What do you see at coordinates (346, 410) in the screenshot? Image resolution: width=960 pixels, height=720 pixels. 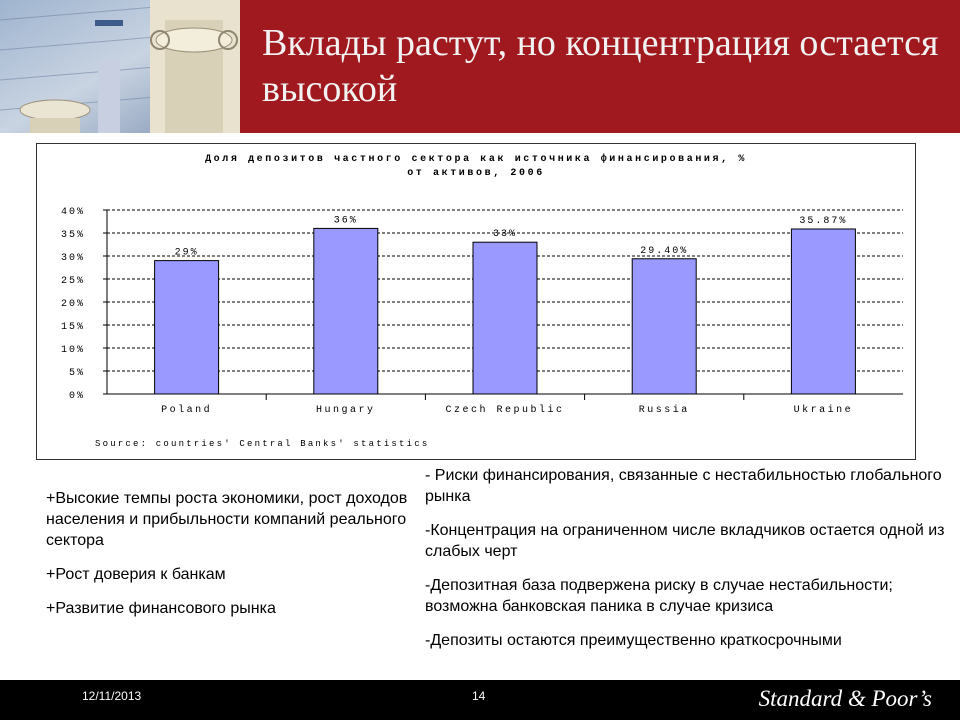 I see `x-tick-label: Hungary` at bounding box center [346, 410].